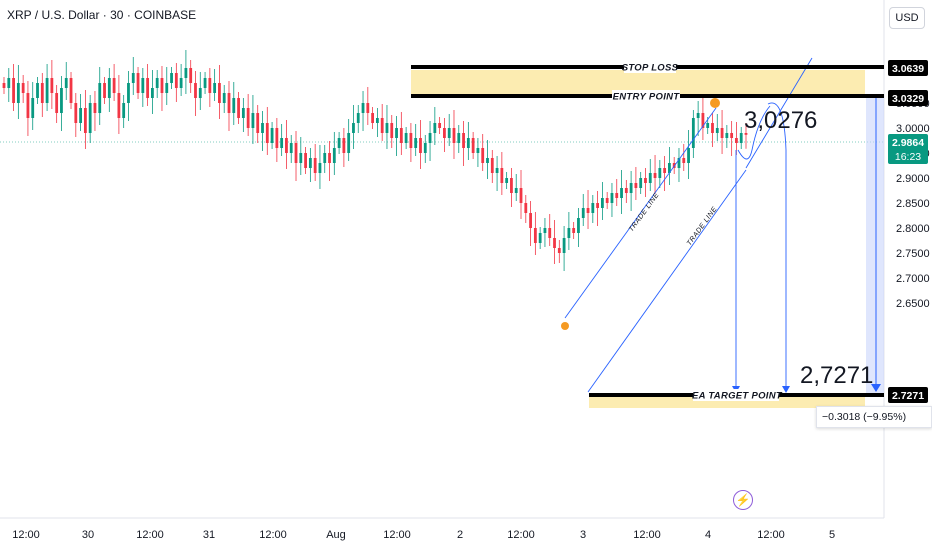 The width and height of the screenshot is (932, 550). What do you see at coordinates (727, 401) in the screenshot?
I see `target-zone` at bounding box center [727, 401].